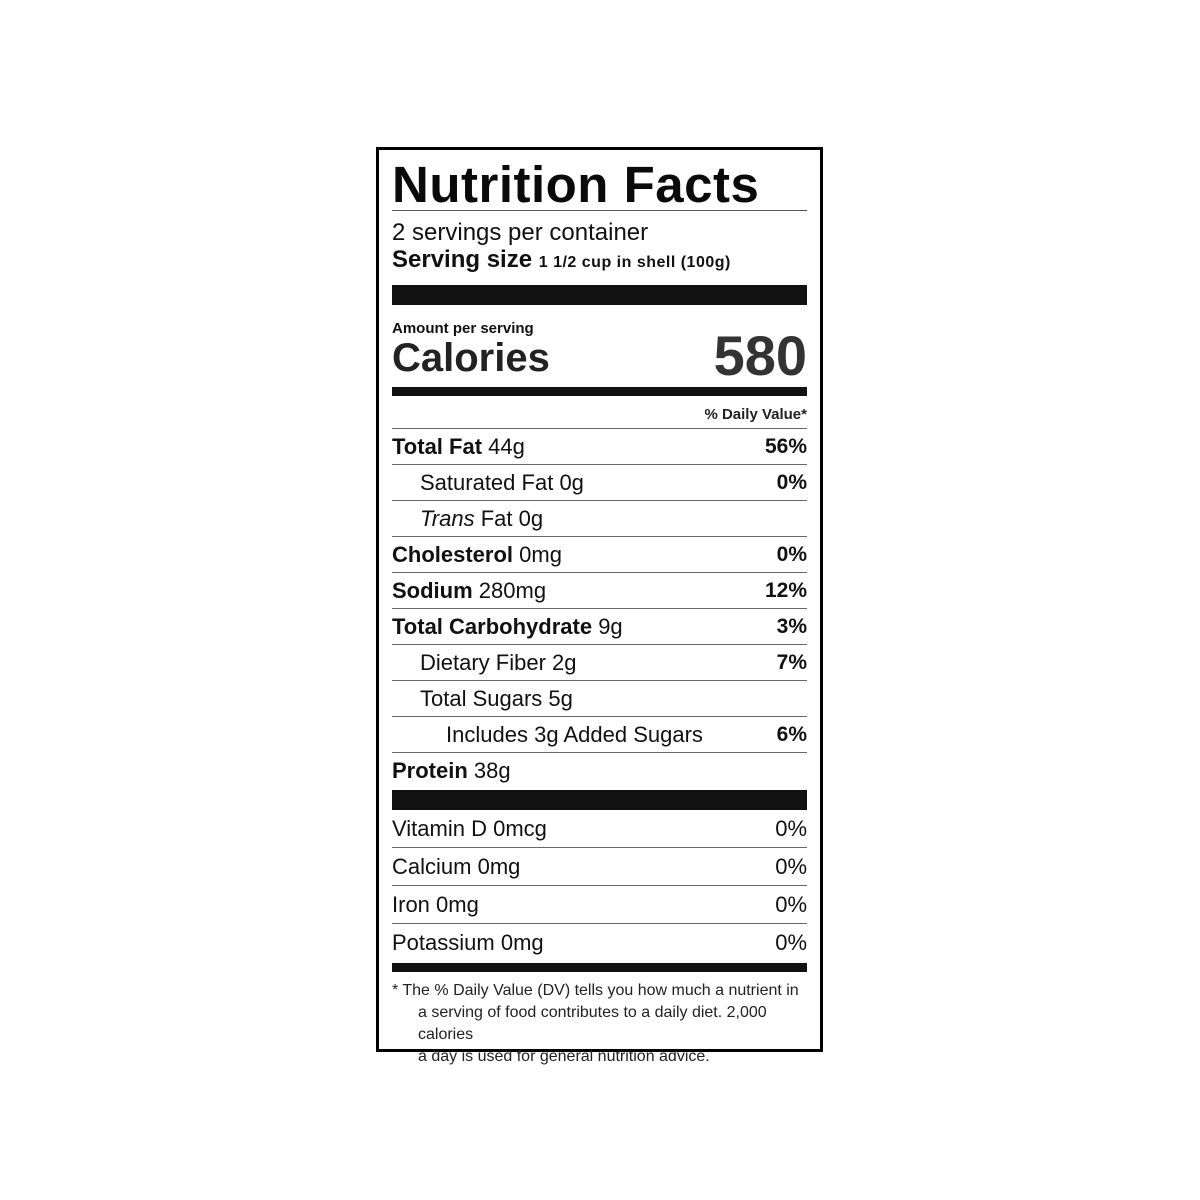  Describe the element at coordinates (599, 698) in the screenshot. I see `nutrient-row-total-sugars: Total Sugars 5g` at that location.